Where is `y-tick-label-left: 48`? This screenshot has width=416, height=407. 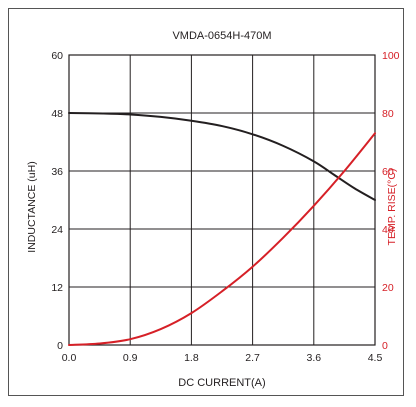 y-tick-label-left: 48 is located at coordinates (57, 114).